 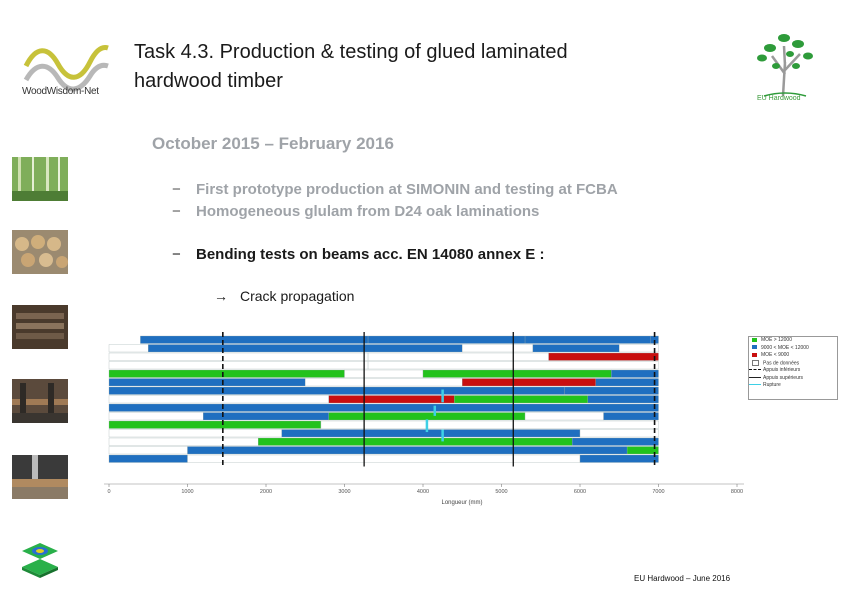 What do you see at coordinates (40, 252) in the screenshot?
I see `log-pile-photo` at bounding box center [40, 252].